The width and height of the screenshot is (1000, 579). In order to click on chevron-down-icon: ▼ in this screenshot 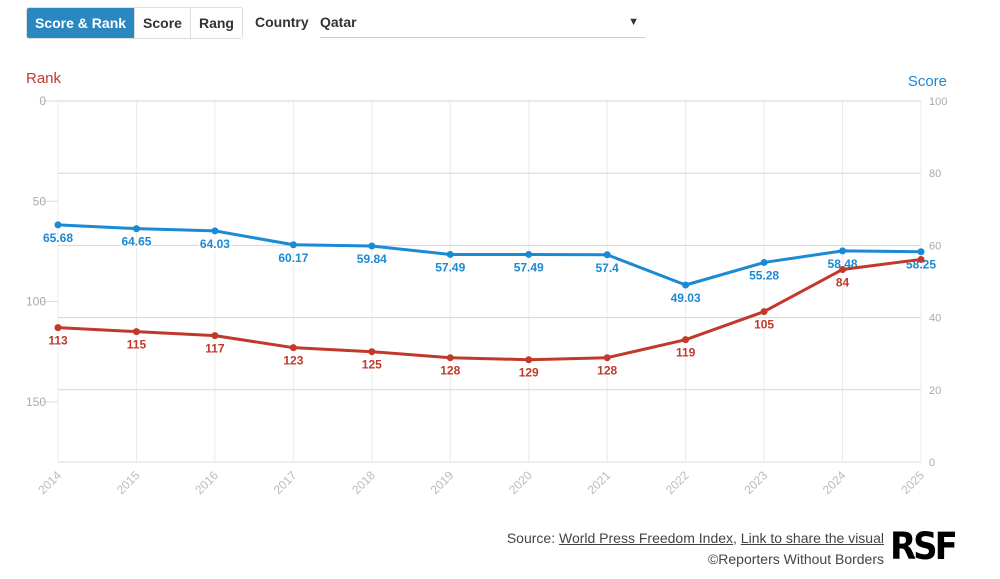, I will do `click(633, 22)`.